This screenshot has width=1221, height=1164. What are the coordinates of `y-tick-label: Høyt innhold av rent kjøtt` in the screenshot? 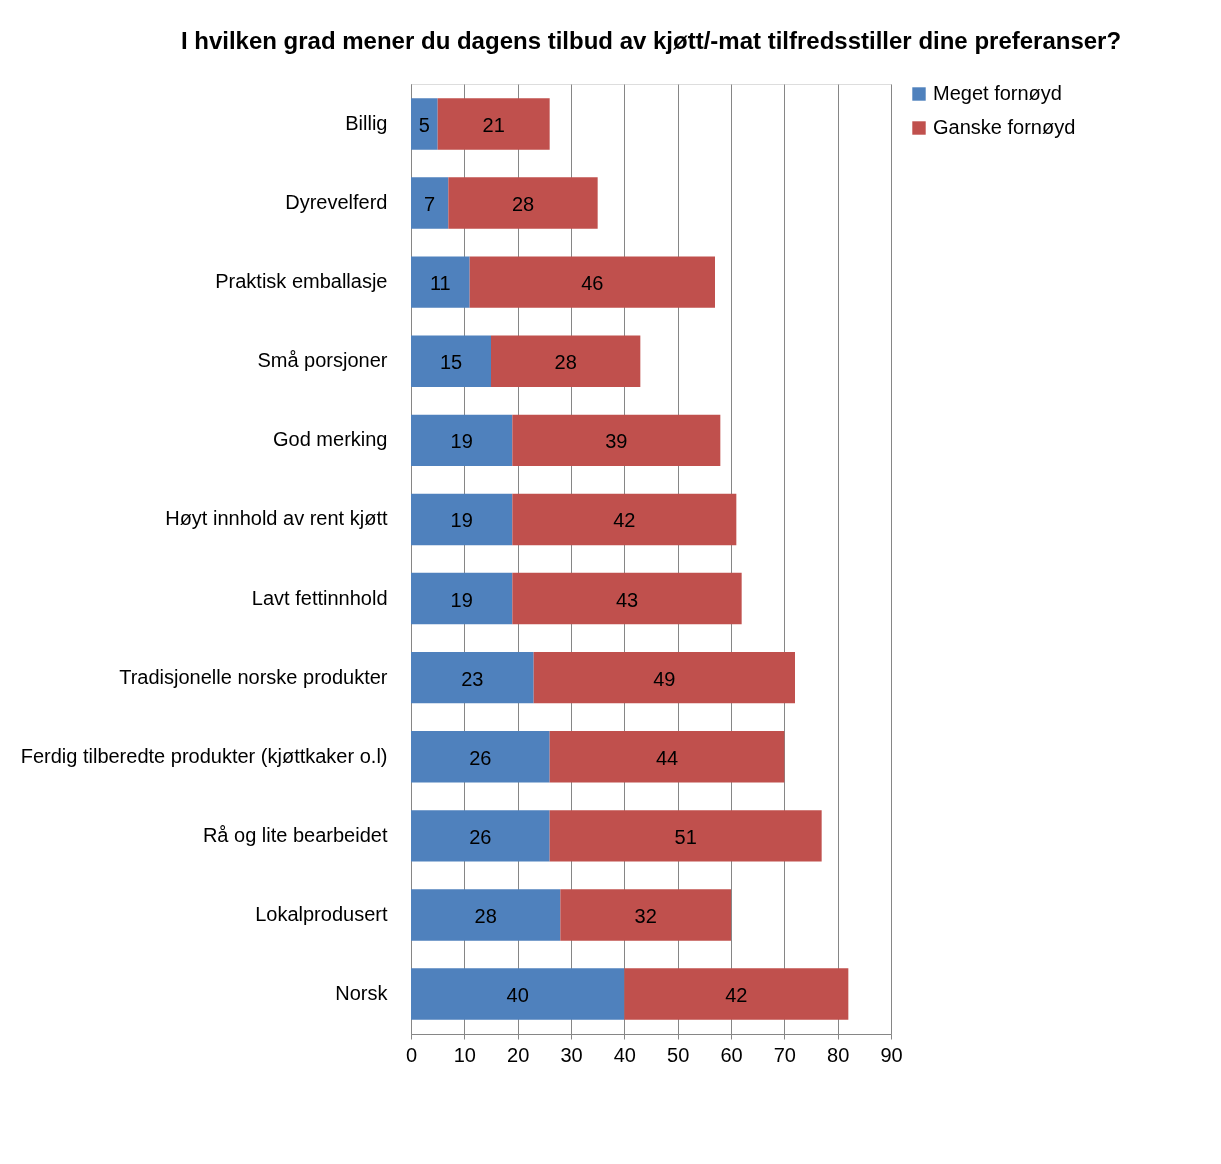 It's located at (276, 518).